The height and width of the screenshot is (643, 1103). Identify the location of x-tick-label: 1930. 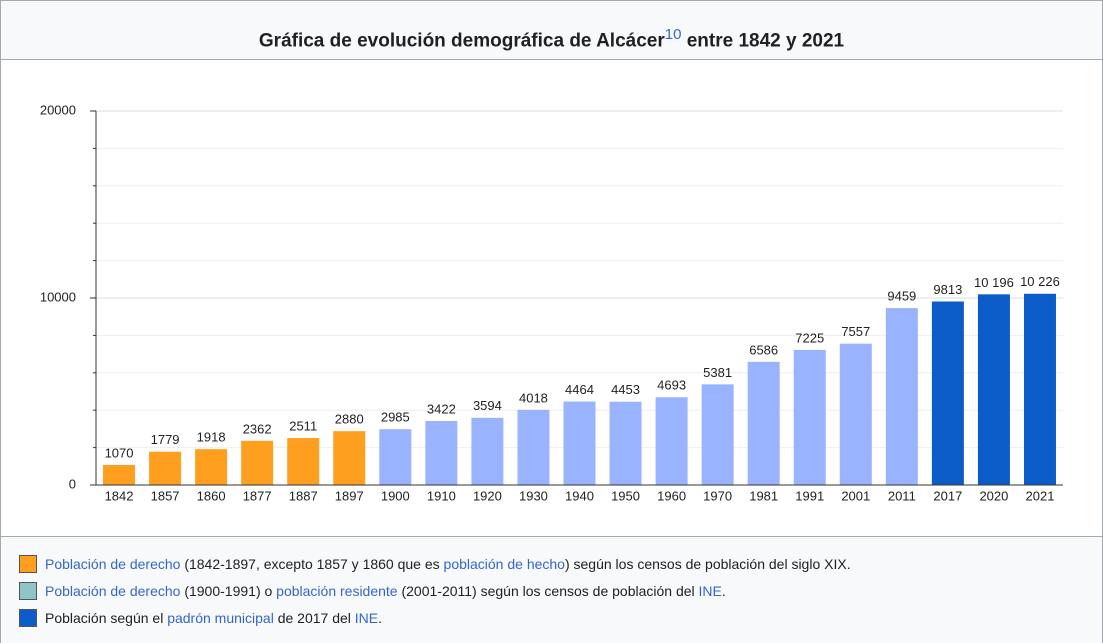
(533, 495).